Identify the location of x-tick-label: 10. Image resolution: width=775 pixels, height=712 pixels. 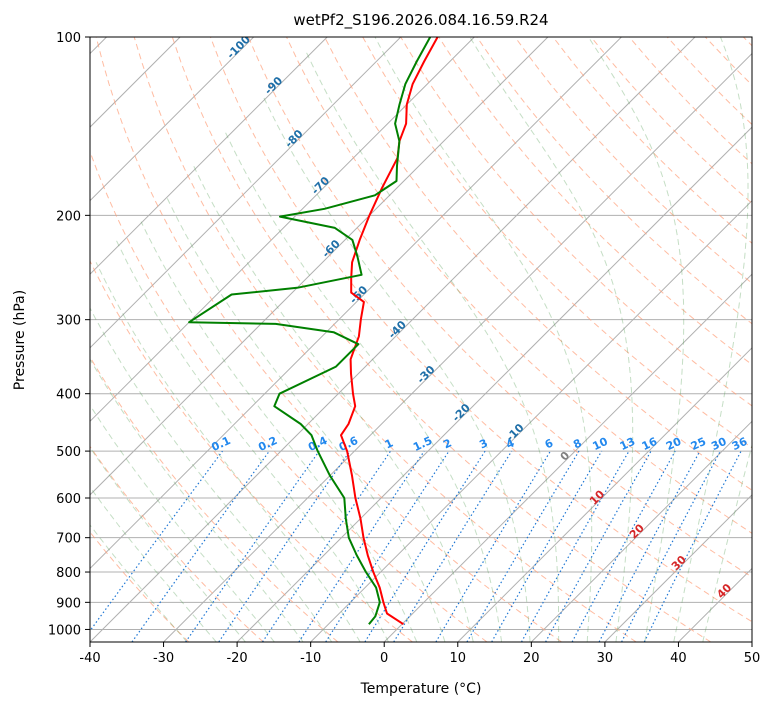
(458, 658).